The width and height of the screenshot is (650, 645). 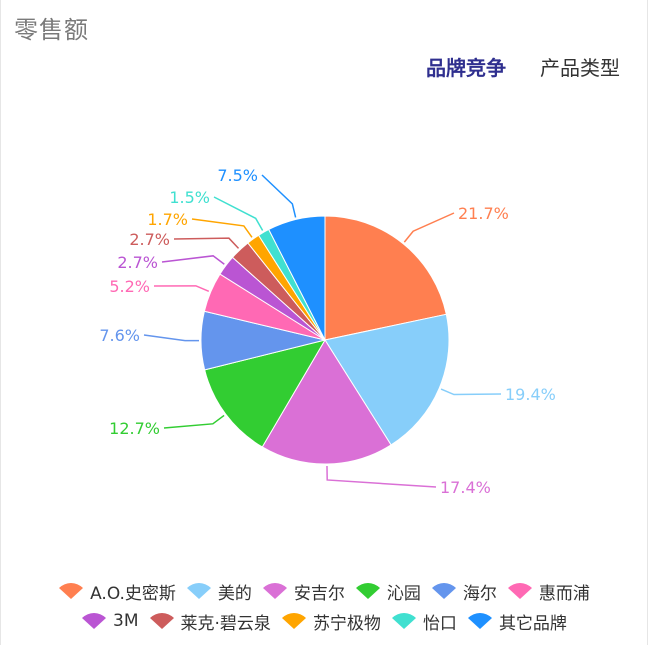 What do you see at coordinates (134, 428) in the screenshot?
I see `slice-value-label: 12.7%` at bounding box center [134, 428].